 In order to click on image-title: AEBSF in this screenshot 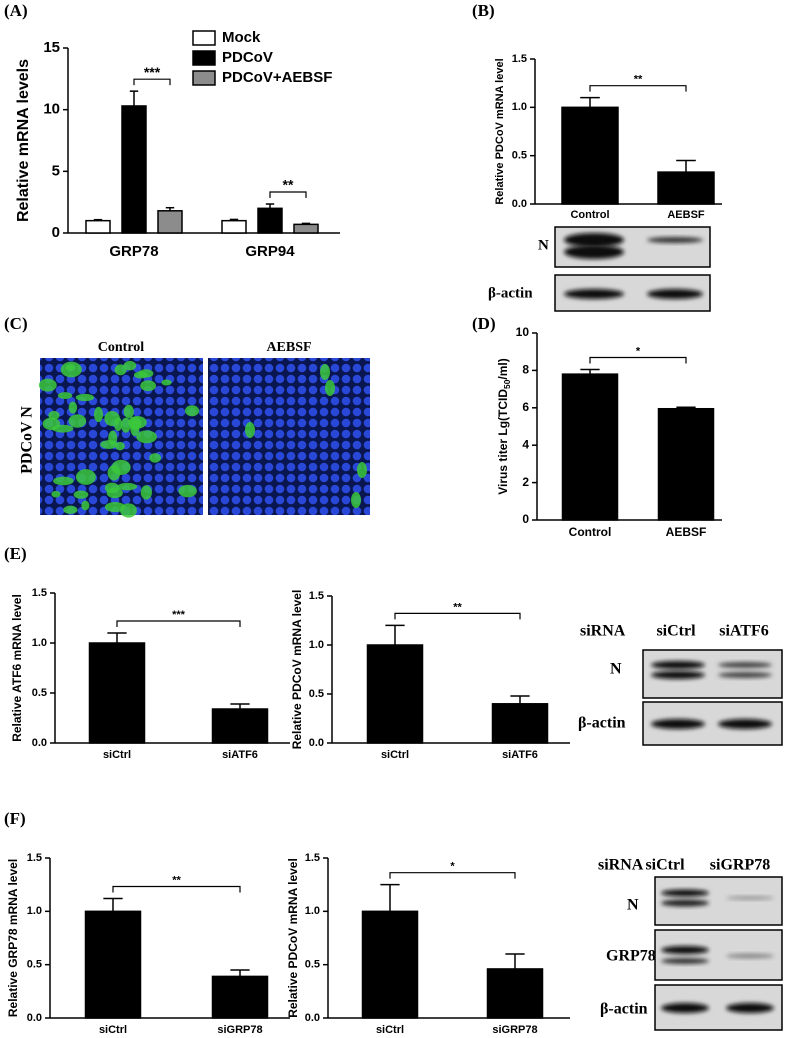, I will do `click(288, 347)`.